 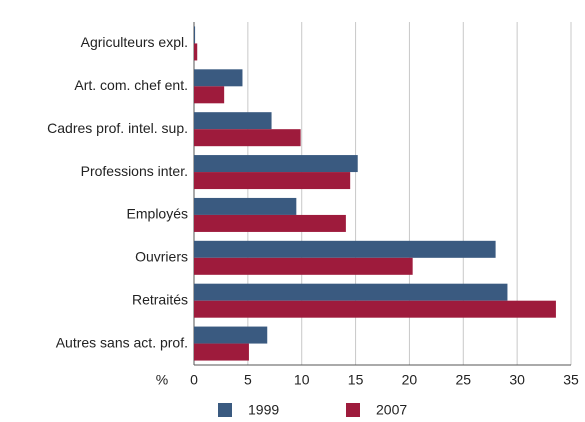 I want to click on x-tick-label: 35, so click(x=571, y=380).